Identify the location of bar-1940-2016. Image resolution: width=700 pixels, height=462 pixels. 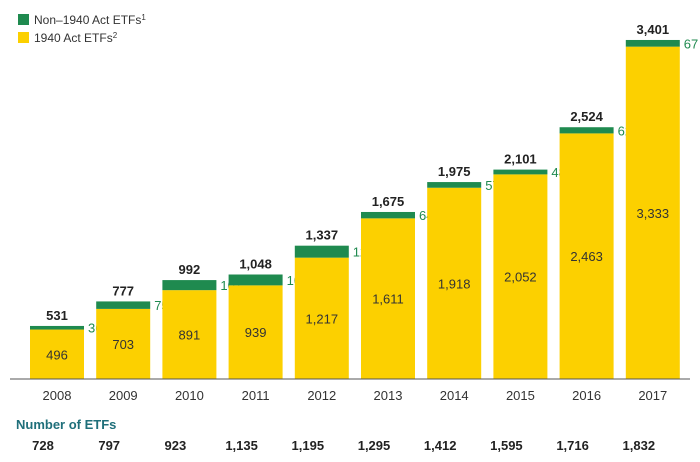
(586, 256).